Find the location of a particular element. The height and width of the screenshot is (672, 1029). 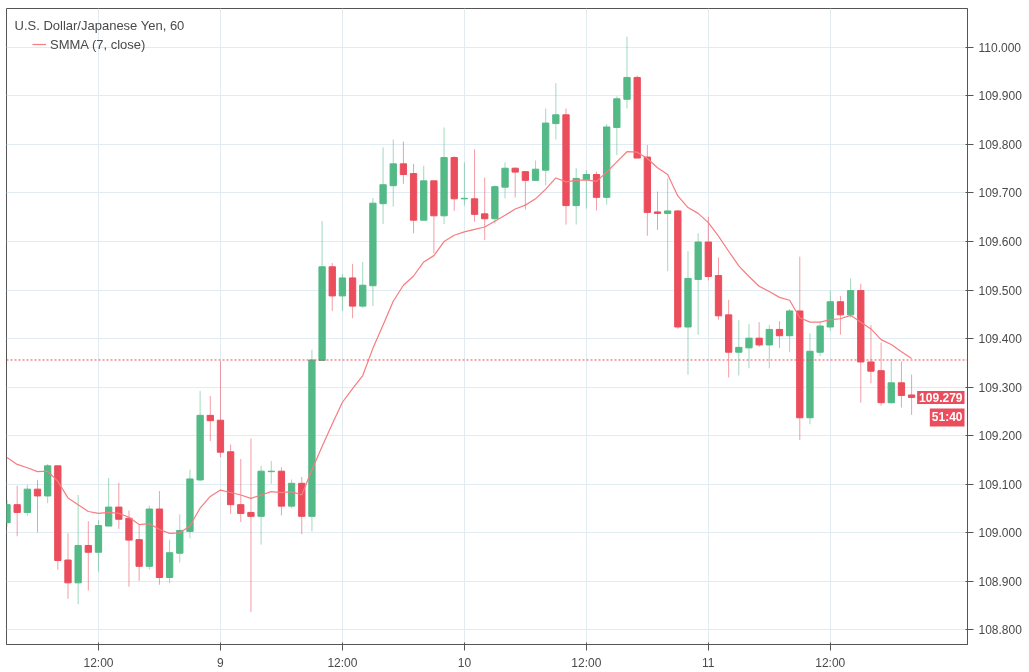

y-tick-label: 109.800 is located at coordinates (1000, 144).